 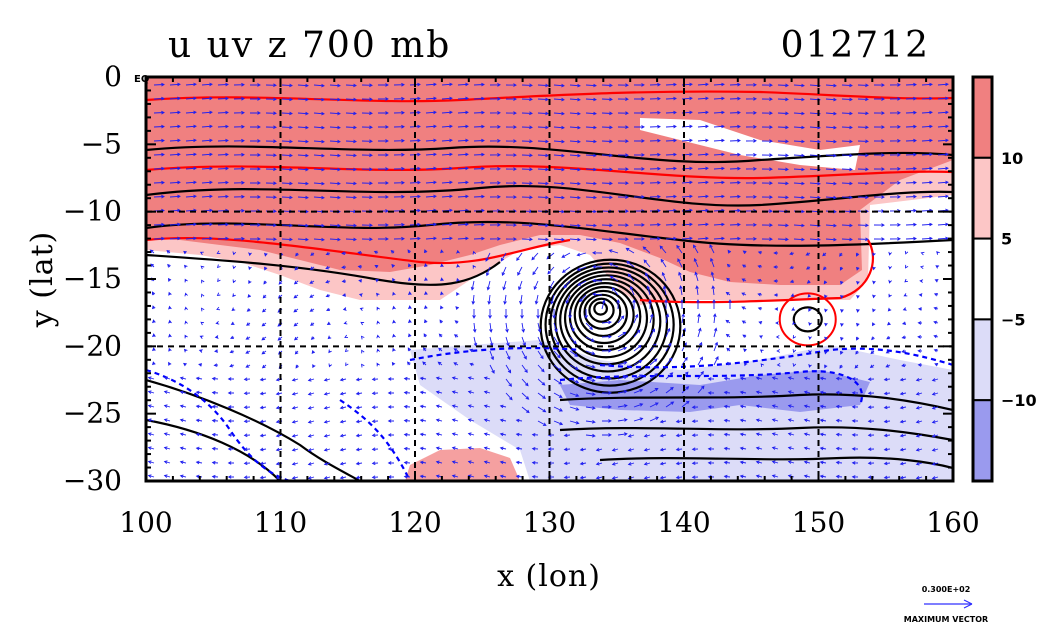 I want to click on chart-date-label: 012712, so click(x=855, y=45).